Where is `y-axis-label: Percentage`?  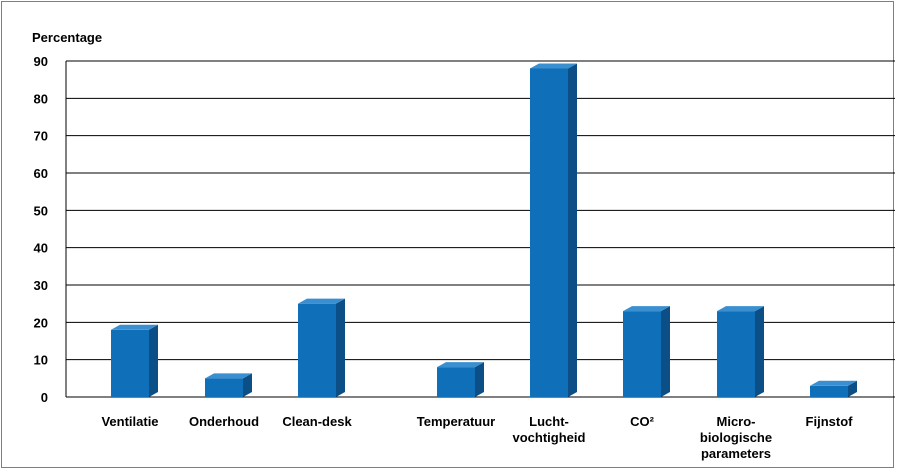 y-axis-label: Percentage is located at coordinates (67, 37).